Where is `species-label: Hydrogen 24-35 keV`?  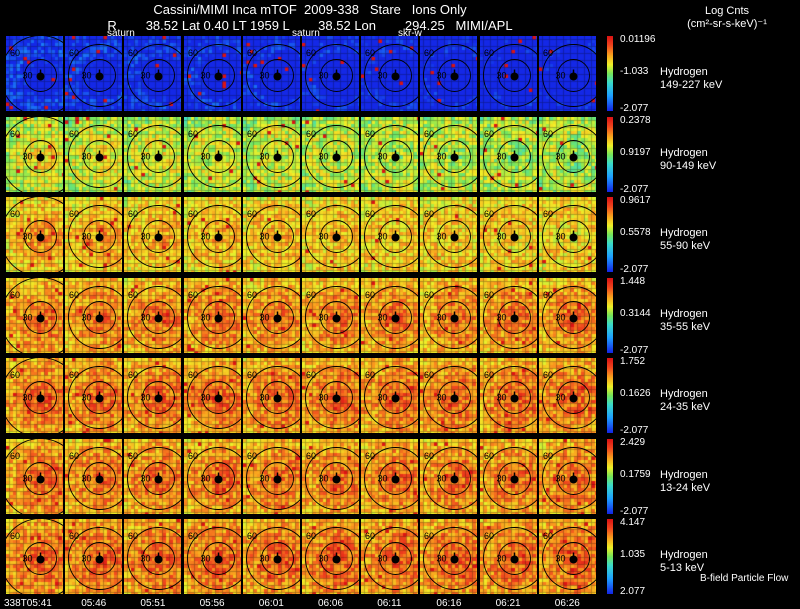
species-label: Hydrogen 24-35 keV is located at coordinates (685, 401).